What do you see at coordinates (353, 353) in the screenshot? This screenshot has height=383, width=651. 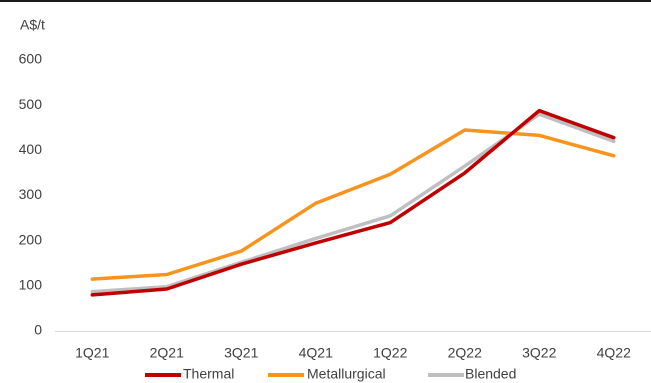 I see `x-axis-ticks: 1Q21 2Q21 3Q21 4Q21 1Q22 2Q22 3Q22 4Q22` at bounding box center [353, 353].